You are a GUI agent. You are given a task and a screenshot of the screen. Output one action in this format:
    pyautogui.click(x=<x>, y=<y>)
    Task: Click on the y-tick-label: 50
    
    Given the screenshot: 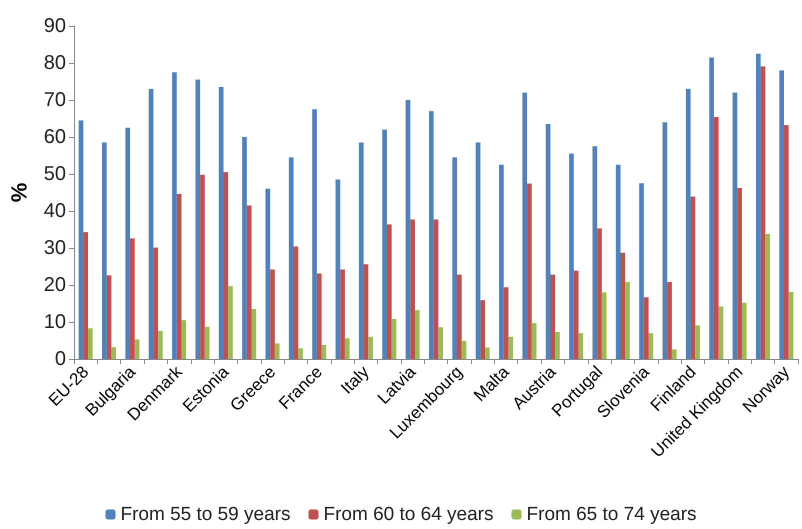 What is the action you would take?
    pyautogui.click(x=55, y=174)
    